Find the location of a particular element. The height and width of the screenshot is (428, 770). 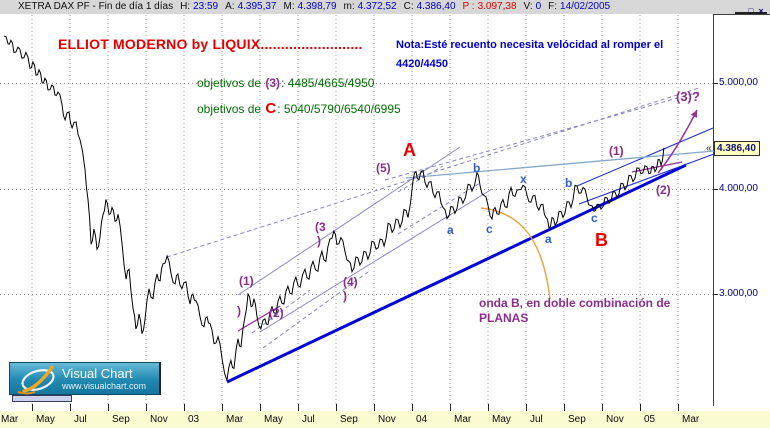

waveC-label: C is located at coordinates (271, 108).